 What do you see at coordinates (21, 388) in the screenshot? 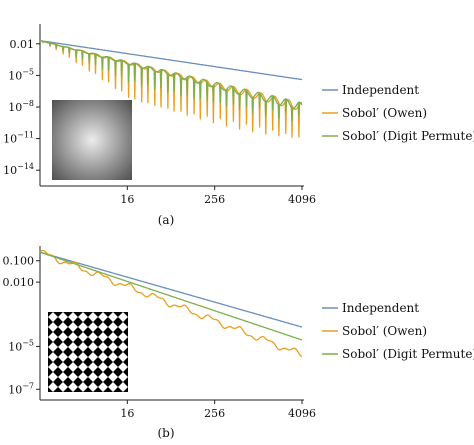
I see `y-tick-label: 10⁻⁷` at bounding box center [21, 388].